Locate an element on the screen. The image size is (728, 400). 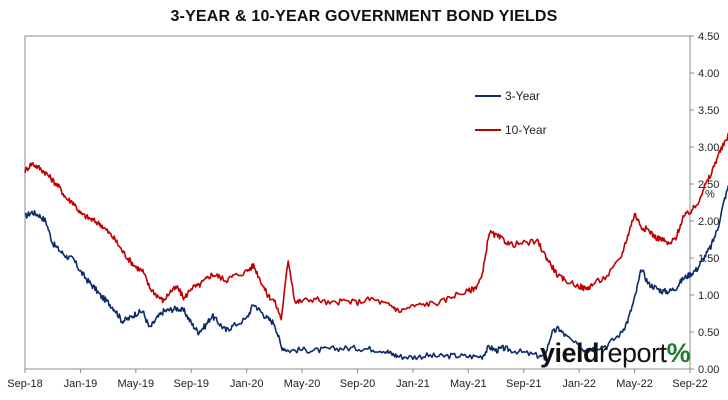
brand-part-yield: yield is located at coordinates (570, 353).